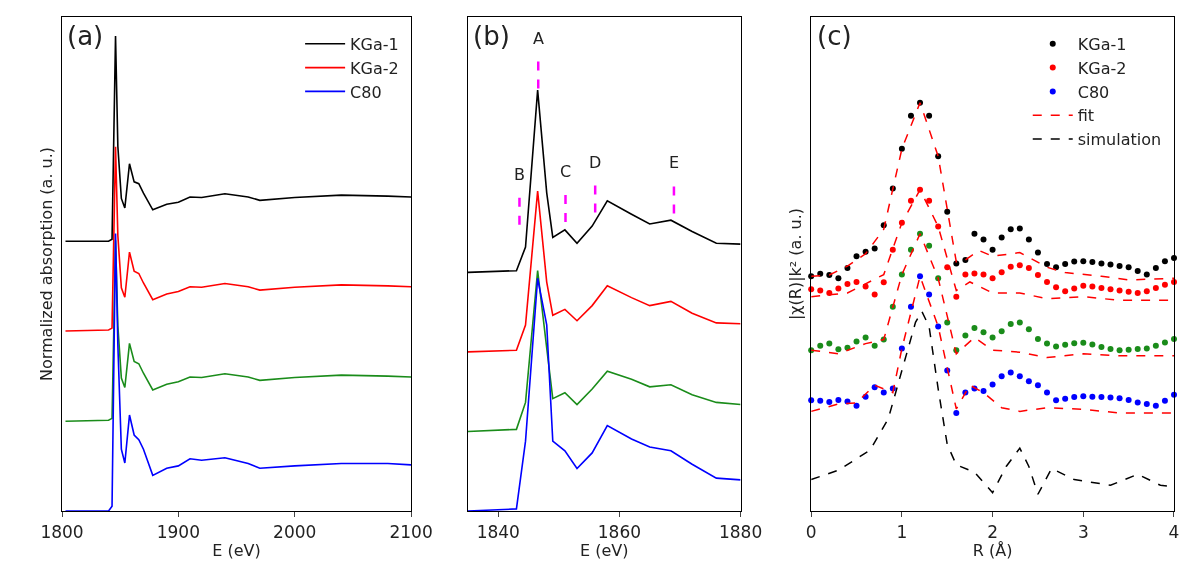 The image size is (1198, 577). I want to click on x-tick-label: 1840, so click(498, 531).